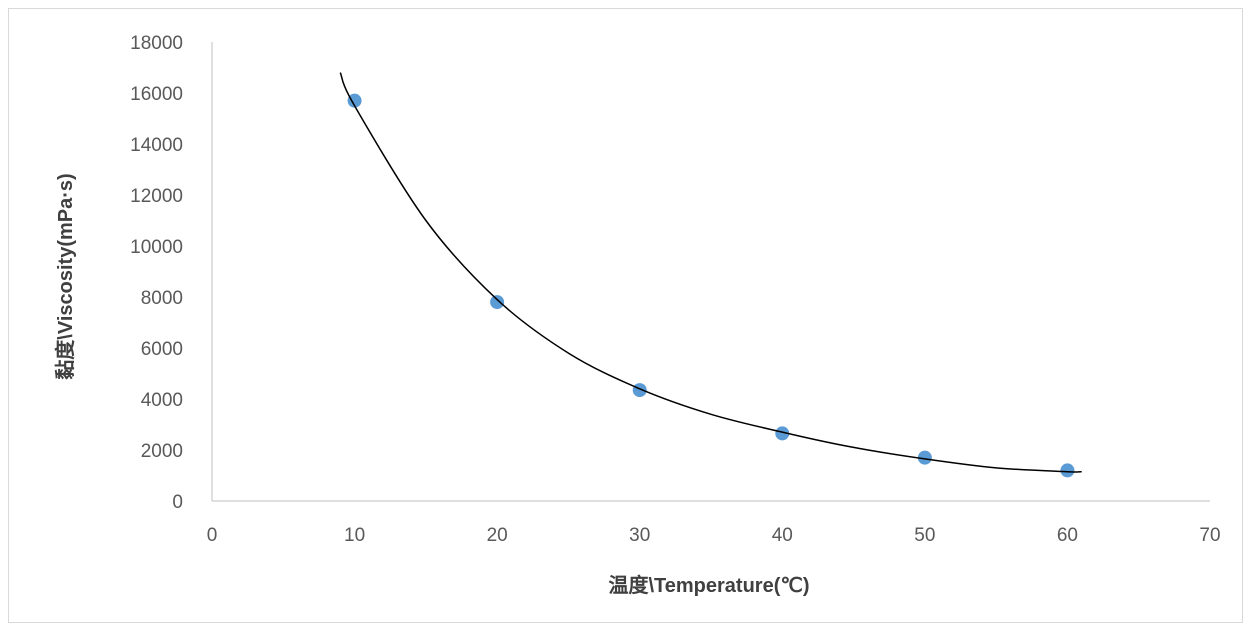 This screenshot has width=1251, height=631. What do you see at coordinates (1209, 535) in the screenshot?
I see `x-tick-label: 70` at bounding box center [1209, 535].